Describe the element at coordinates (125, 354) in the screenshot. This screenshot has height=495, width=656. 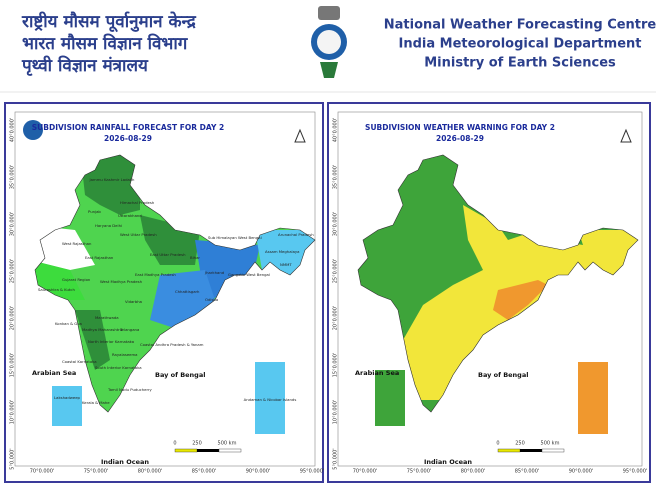
I see `subdivision-label: Rayalaseema` at that location.